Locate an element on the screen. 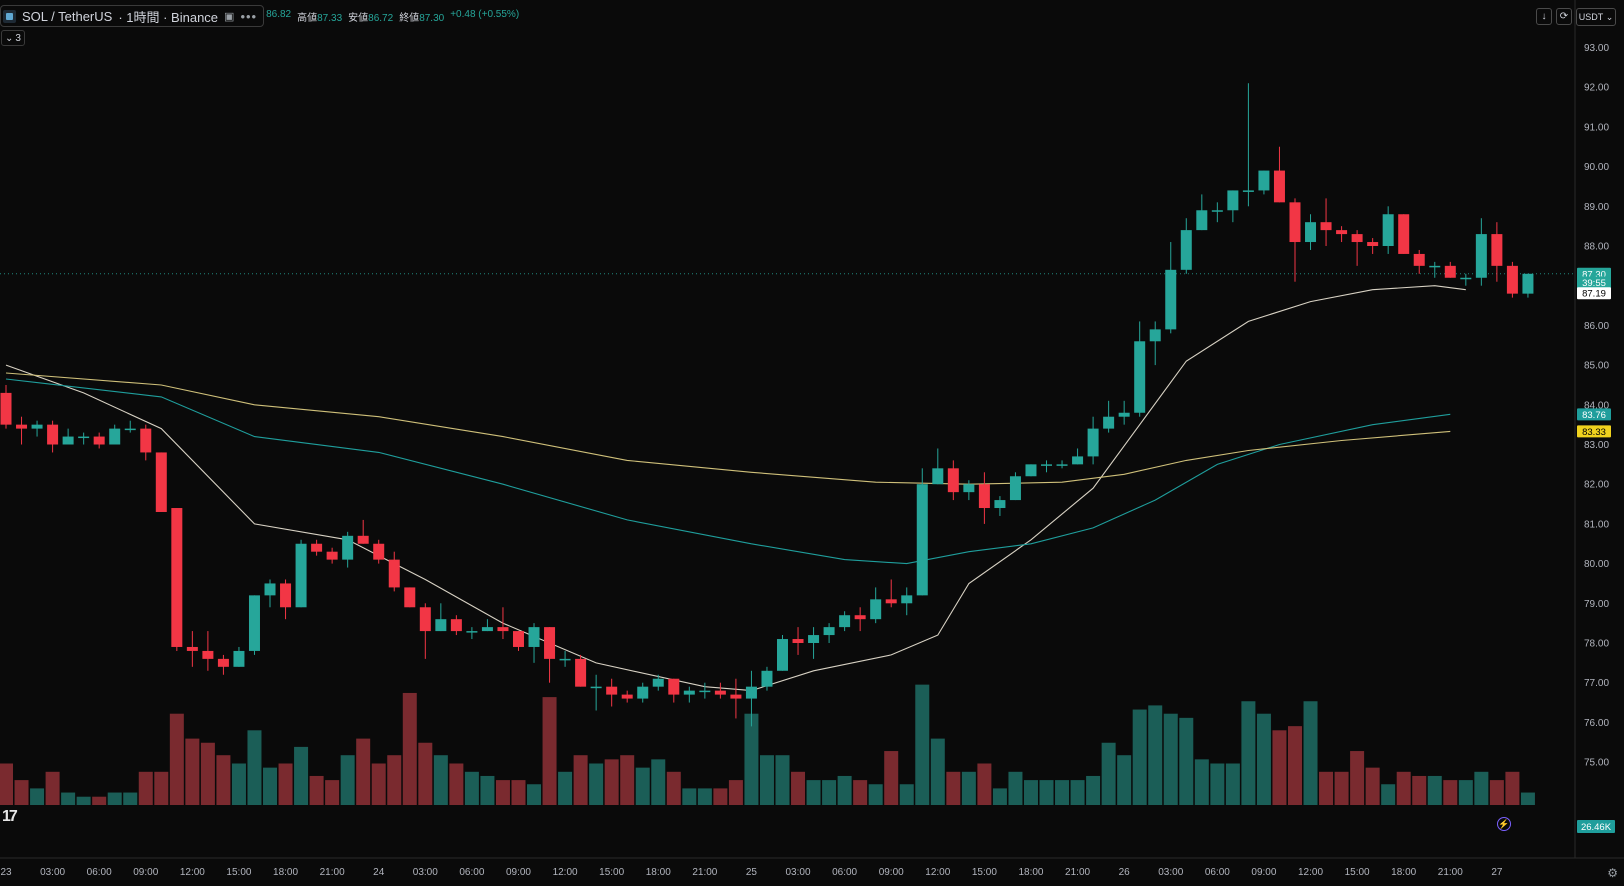 The height and width of the screenshot is (886, 1624). price-tick-label: 80.00 is located at coordinates (1596, 564).